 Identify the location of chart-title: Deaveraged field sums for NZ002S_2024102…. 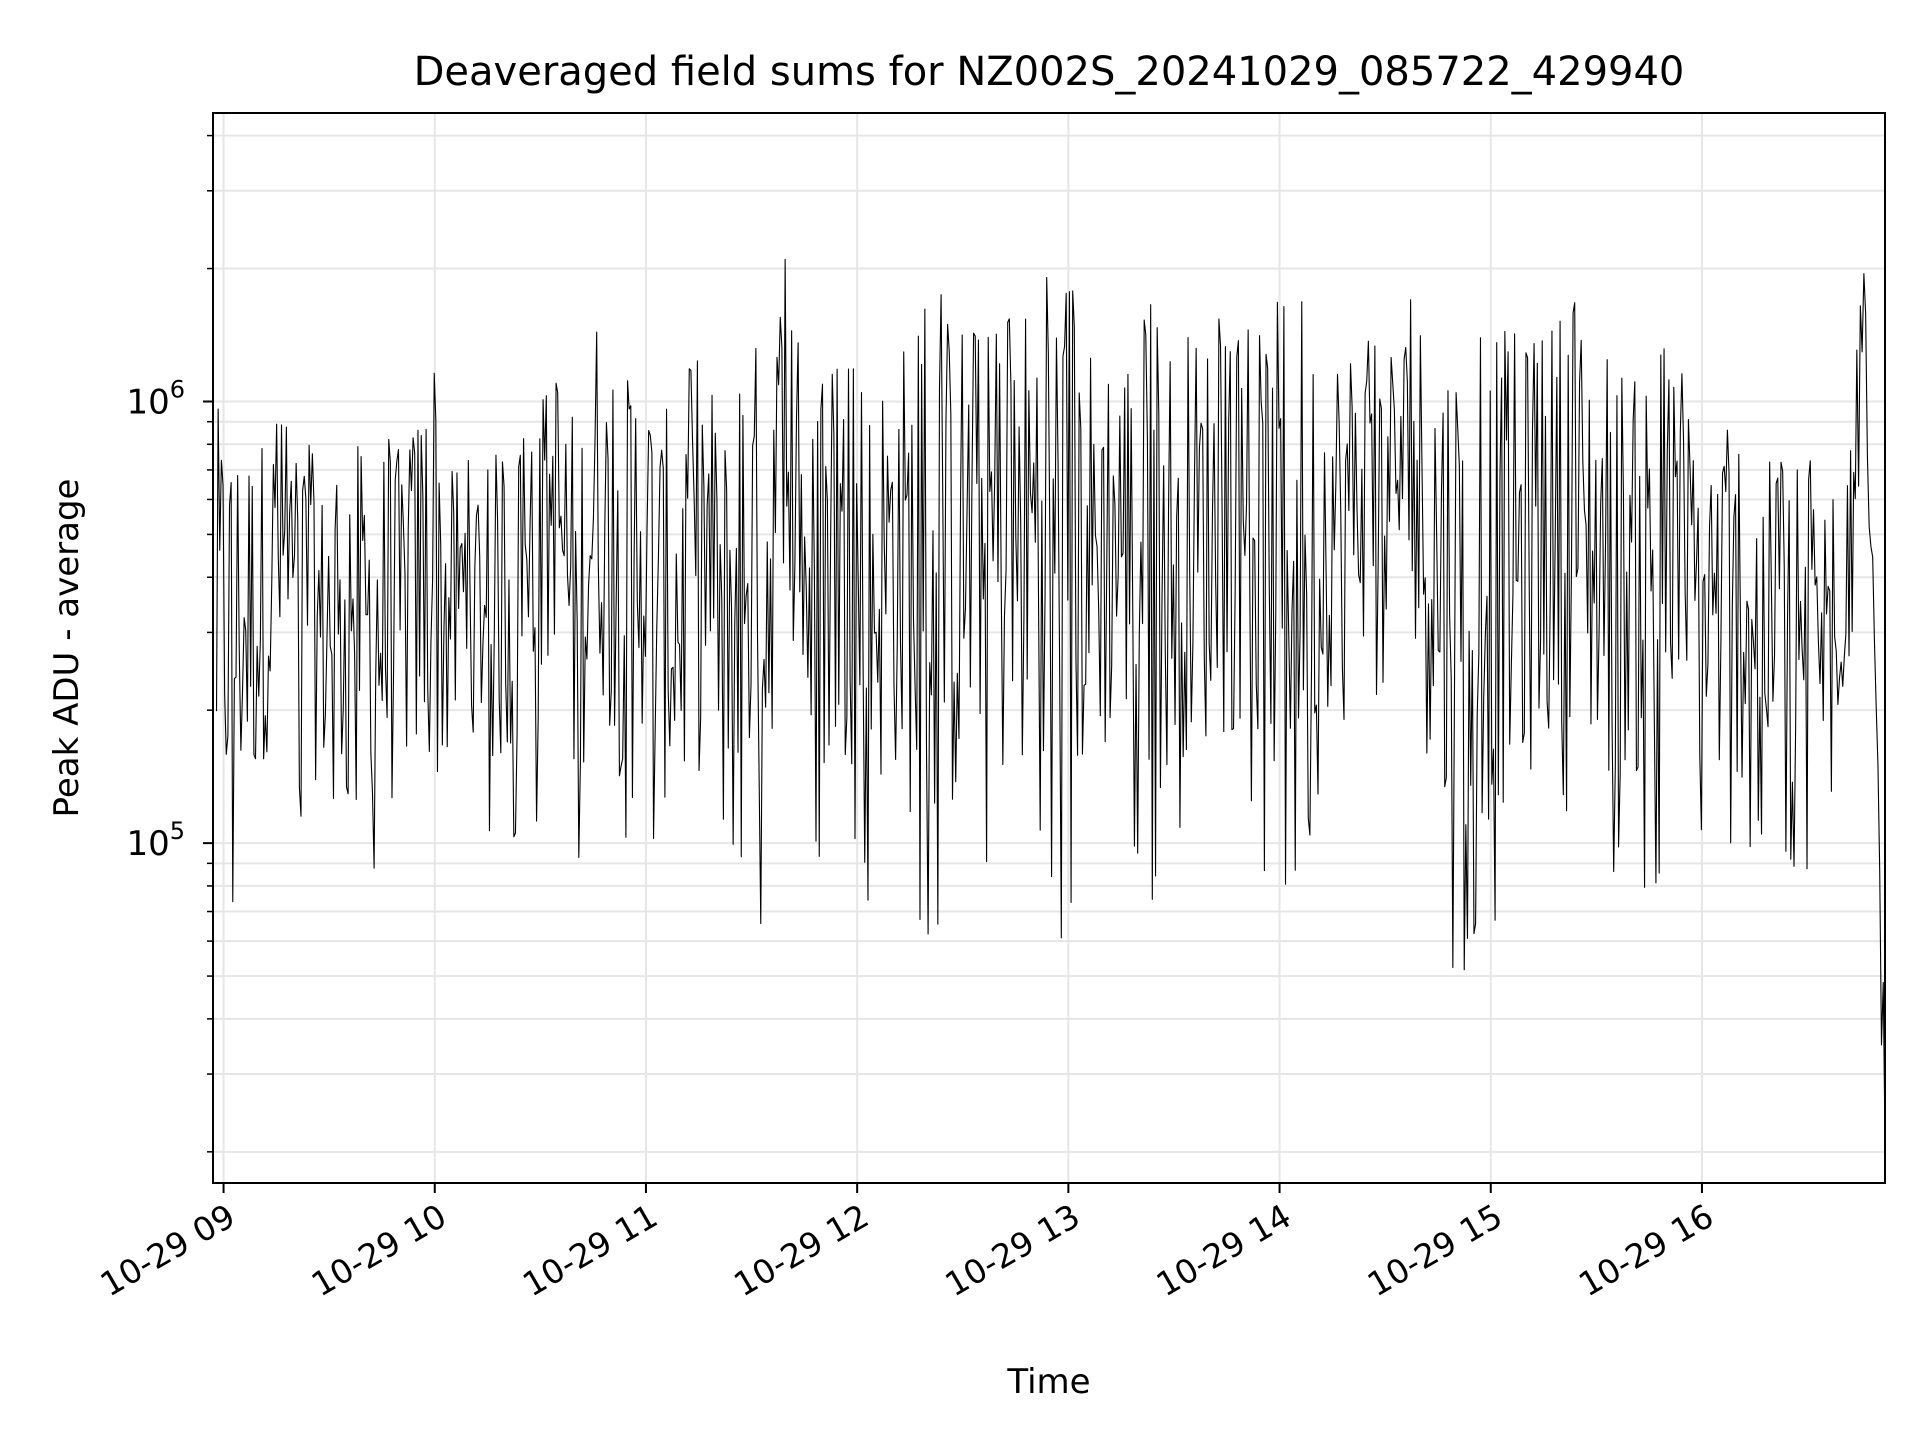
(1049, 72).